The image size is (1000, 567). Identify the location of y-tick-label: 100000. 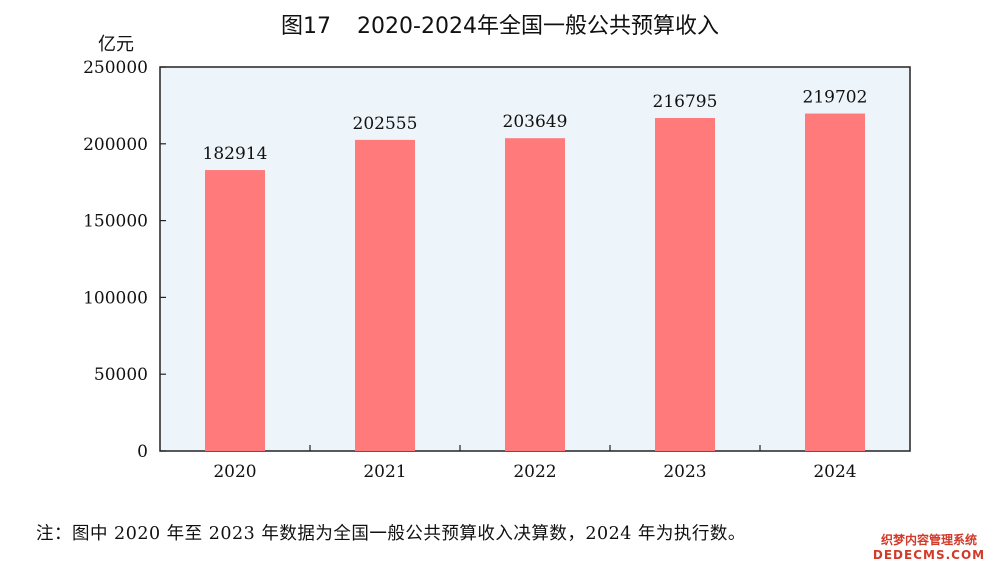
(115, 298).